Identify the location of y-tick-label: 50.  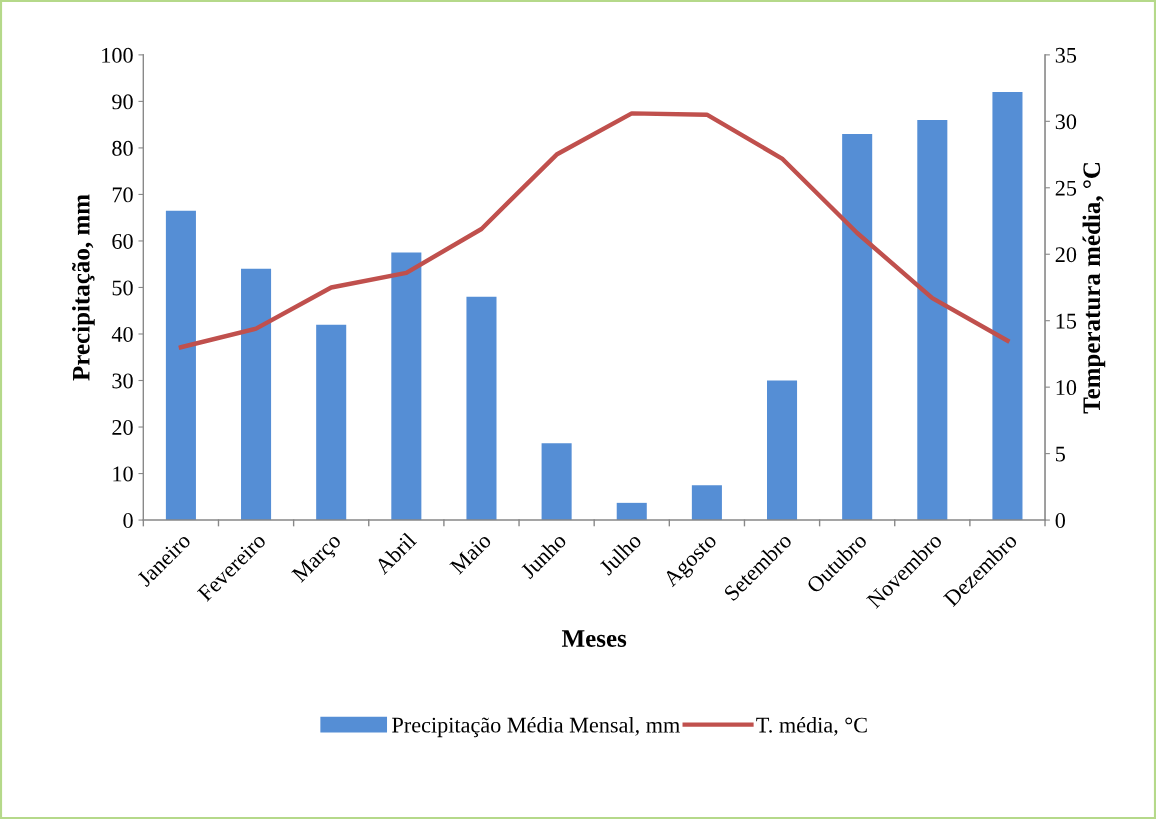
(122, 288).